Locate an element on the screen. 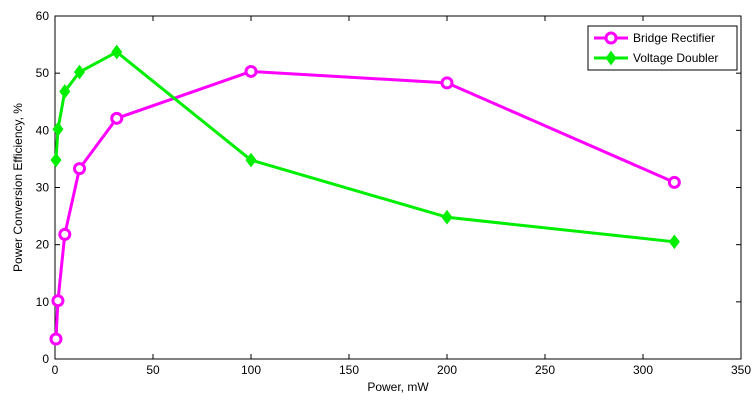  y-tick-label-6: 60 is located at coordinates (43, 16).